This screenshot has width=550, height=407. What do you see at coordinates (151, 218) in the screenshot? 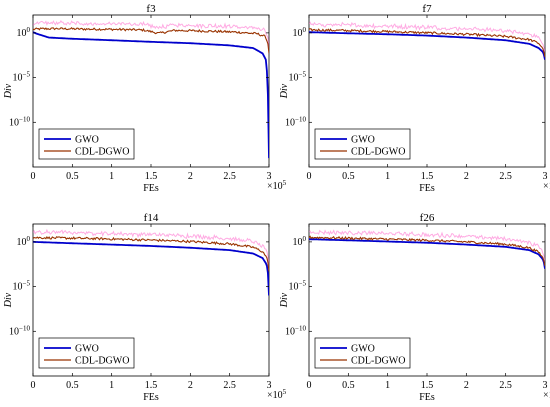
I see `panel-title: f14` at bounding box center [151, 218].